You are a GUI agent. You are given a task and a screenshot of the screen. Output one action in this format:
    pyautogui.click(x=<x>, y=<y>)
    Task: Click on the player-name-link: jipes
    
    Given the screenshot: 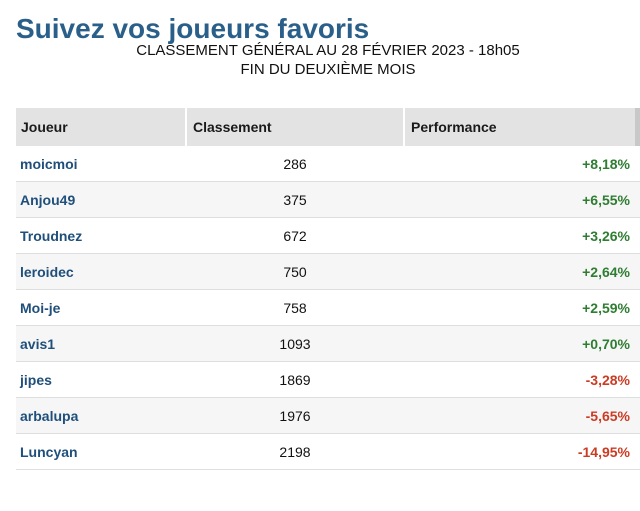 What is the action you would take?
    pyautogui.click(x=101, y=379)
    